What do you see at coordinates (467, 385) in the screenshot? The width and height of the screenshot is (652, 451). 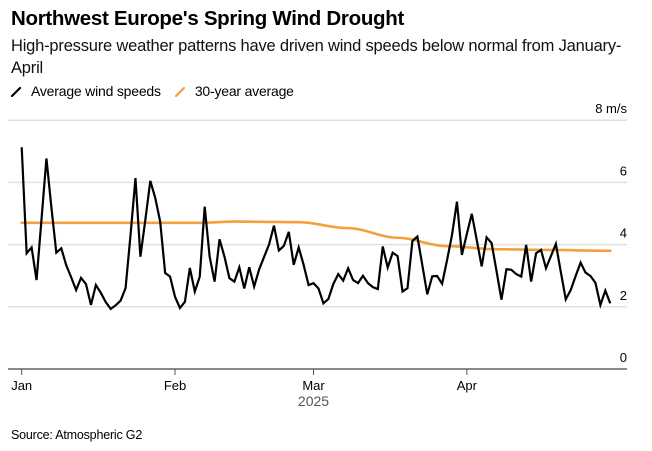 I see `x-tick-label: Apr` at bounding box center [467, 385].